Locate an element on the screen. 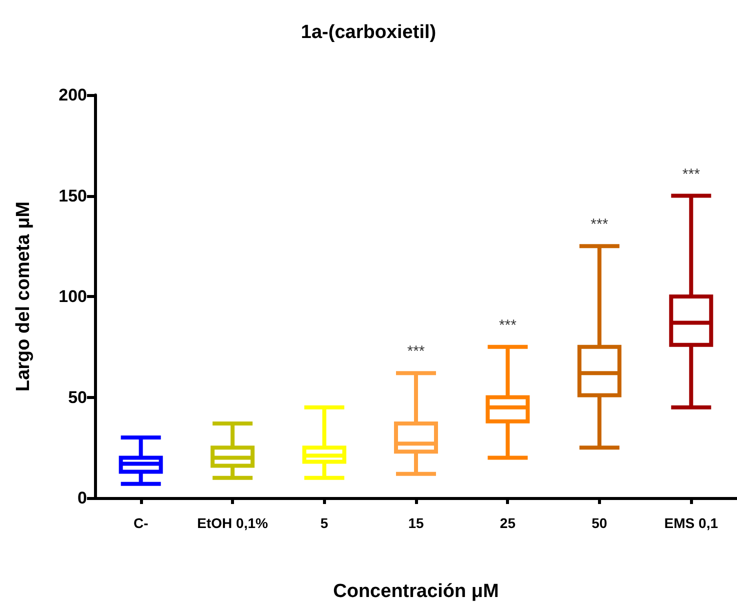  x-tick-label: 5 is located at coordinates (324, 523).